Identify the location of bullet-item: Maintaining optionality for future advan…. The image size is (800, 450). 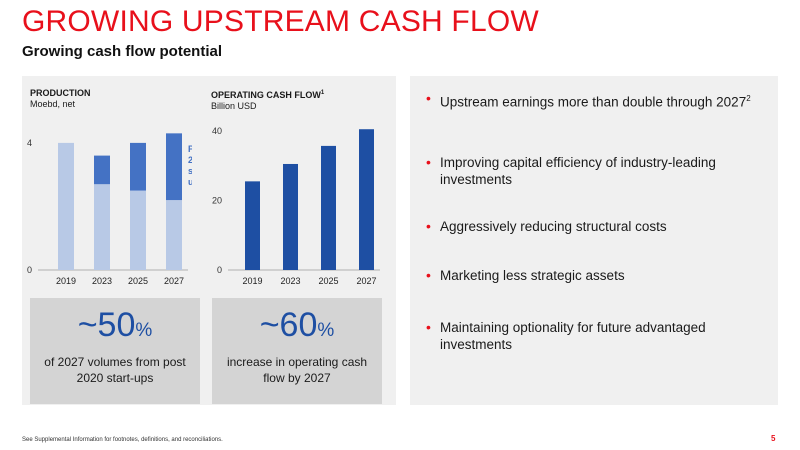
(596, 336).